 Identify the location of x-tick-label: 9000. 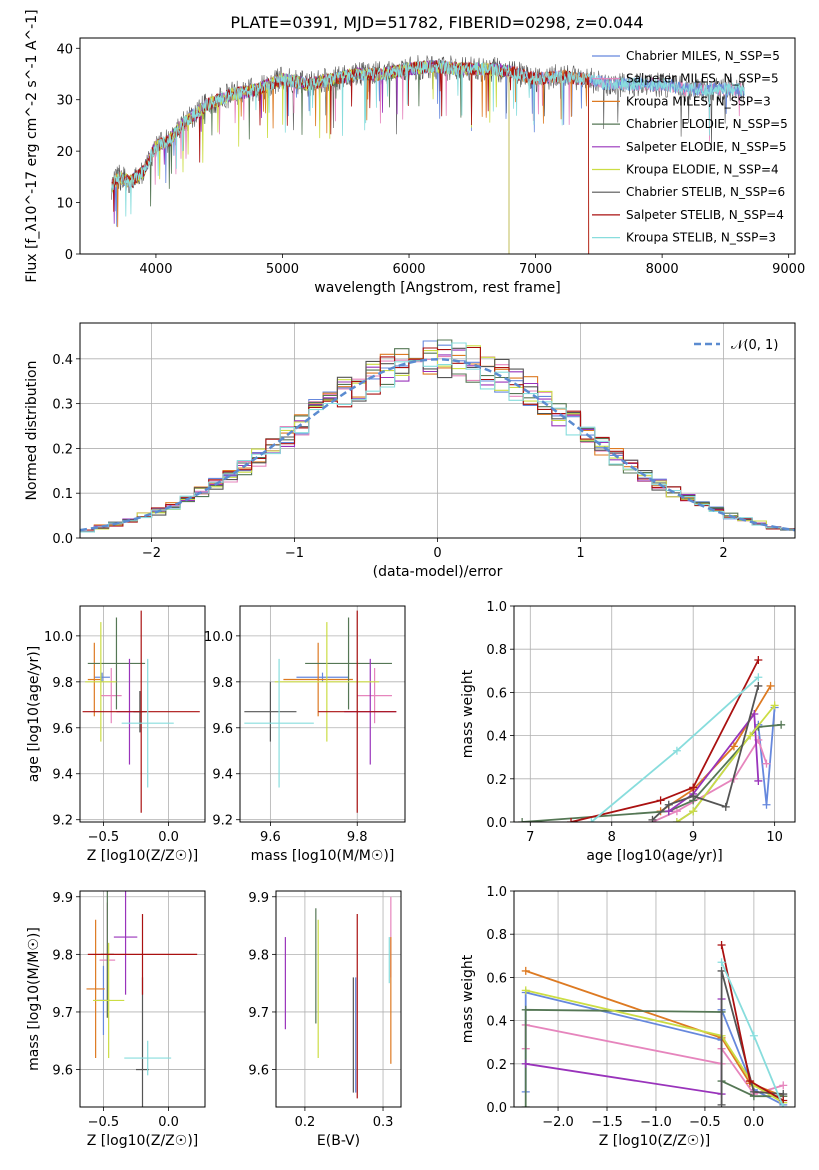
(788, 269).